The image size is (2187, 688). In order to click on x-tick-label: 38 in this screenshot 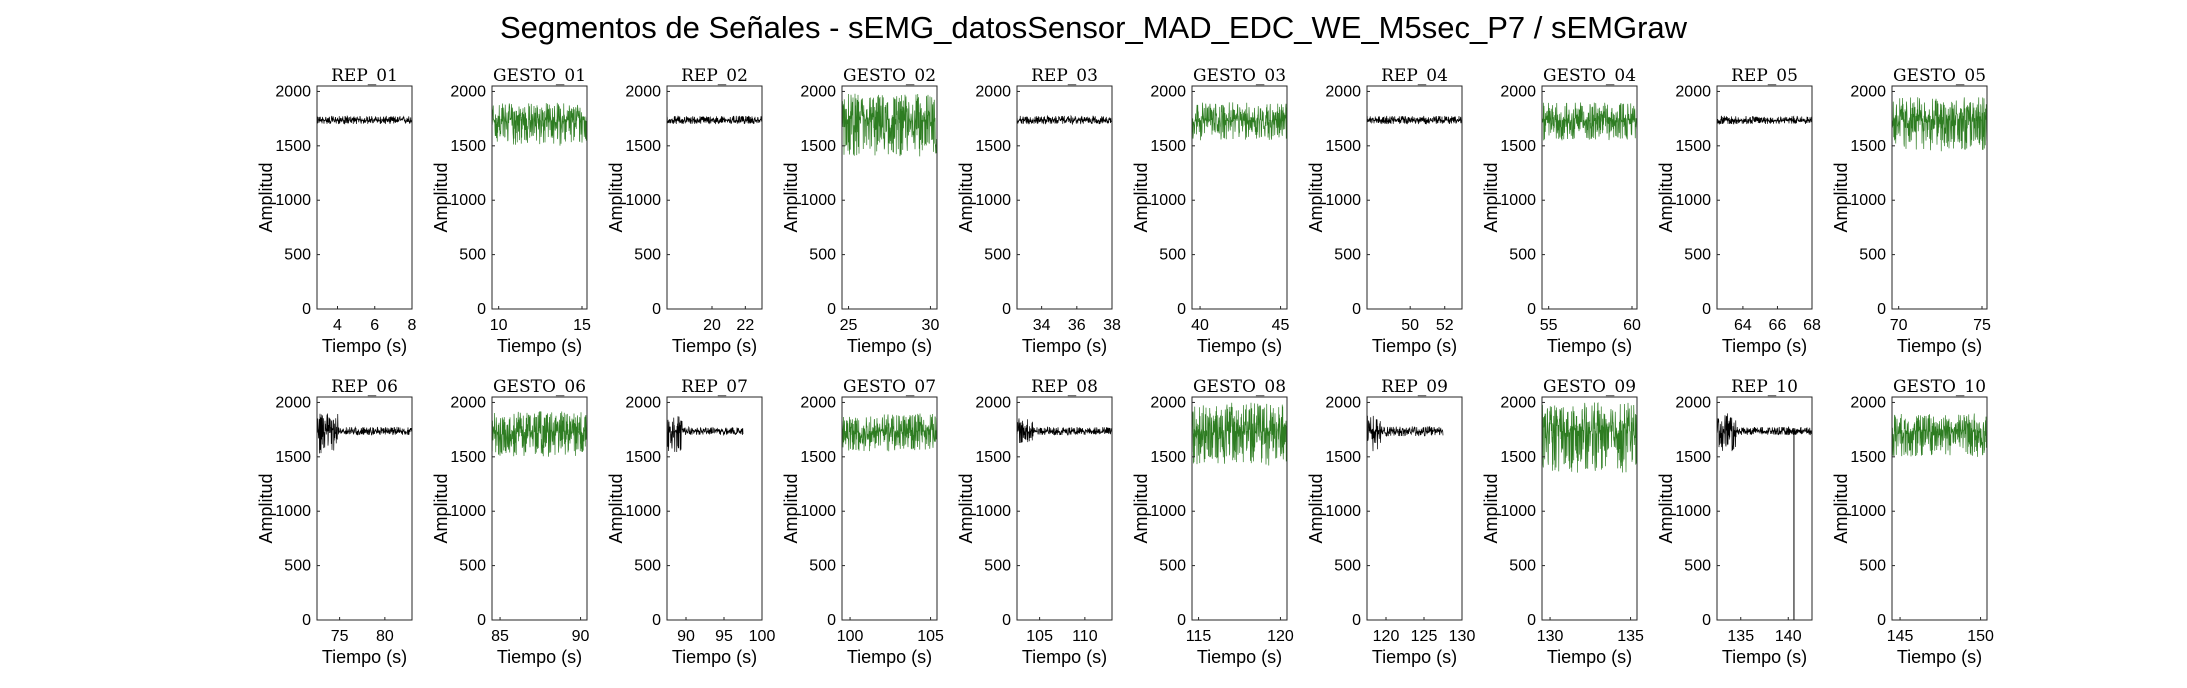, I will do `click(1112, 325)`.